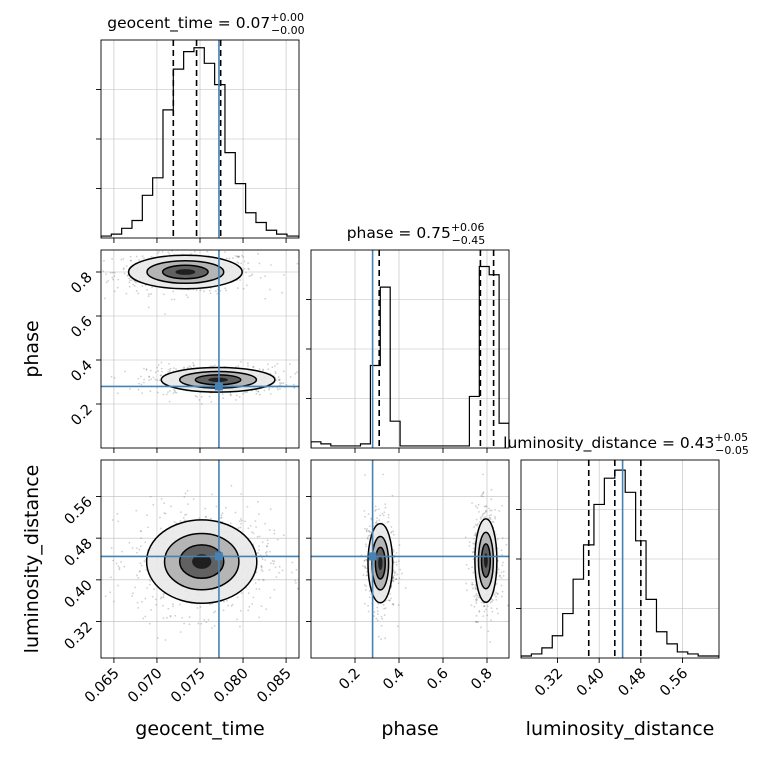 This screenshot has width=760, height=760. Describe the element at coordinates (416, 234) in the screenshot. I see `title-phase: phase = 0.75+0.06 −0.45` at that location.